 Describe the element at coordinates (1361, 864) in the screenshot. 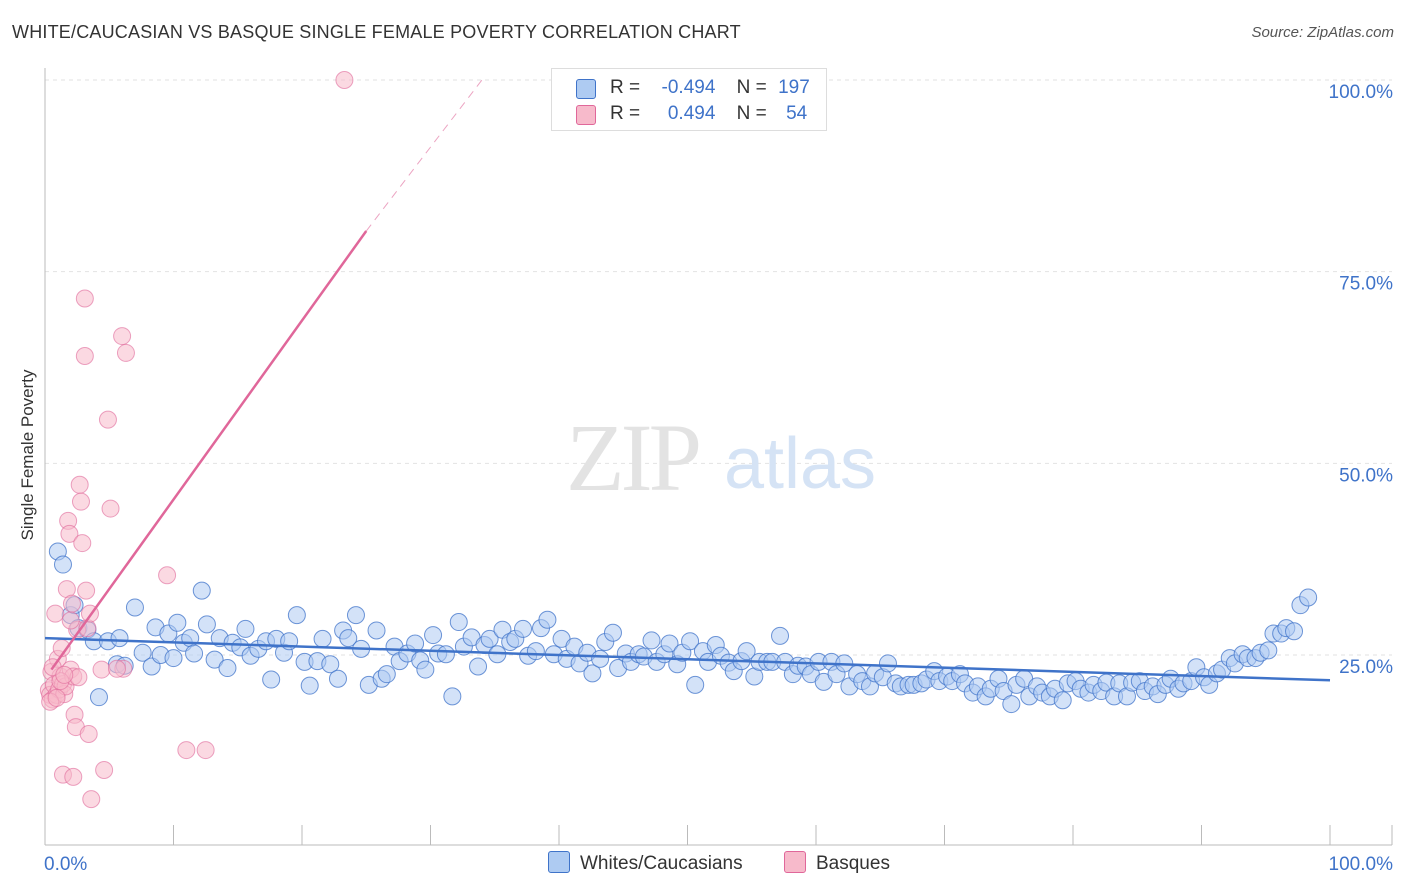

I see `x-tick-label: 100.0%` at that location.